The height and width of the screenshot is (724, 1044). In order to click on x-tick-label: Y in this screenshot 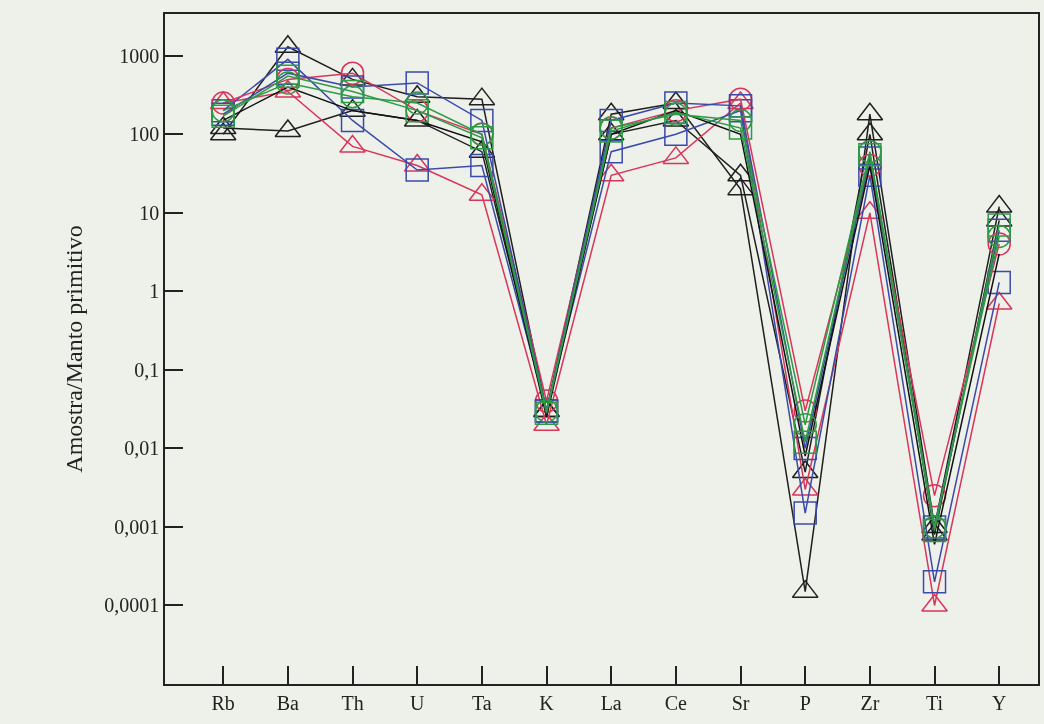, I will do `click(999, 702)`.